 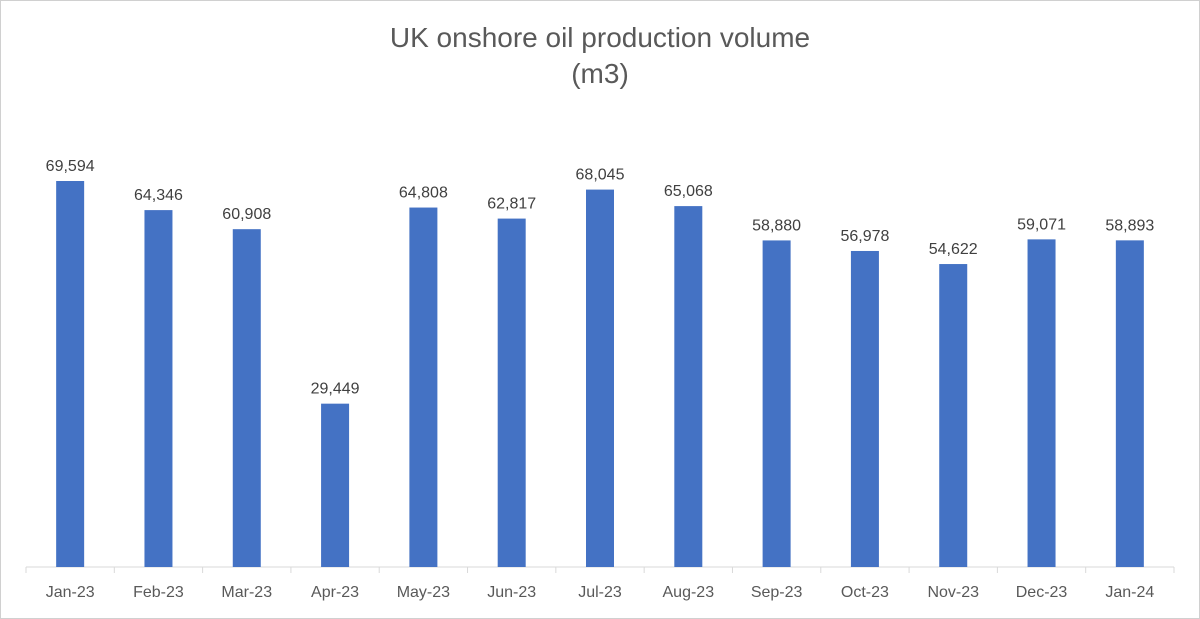 What do you see at coordinates (865, 592) in the screenshot?
I see `x-tick-label: Oct-23` at bounding box center [865, 592].